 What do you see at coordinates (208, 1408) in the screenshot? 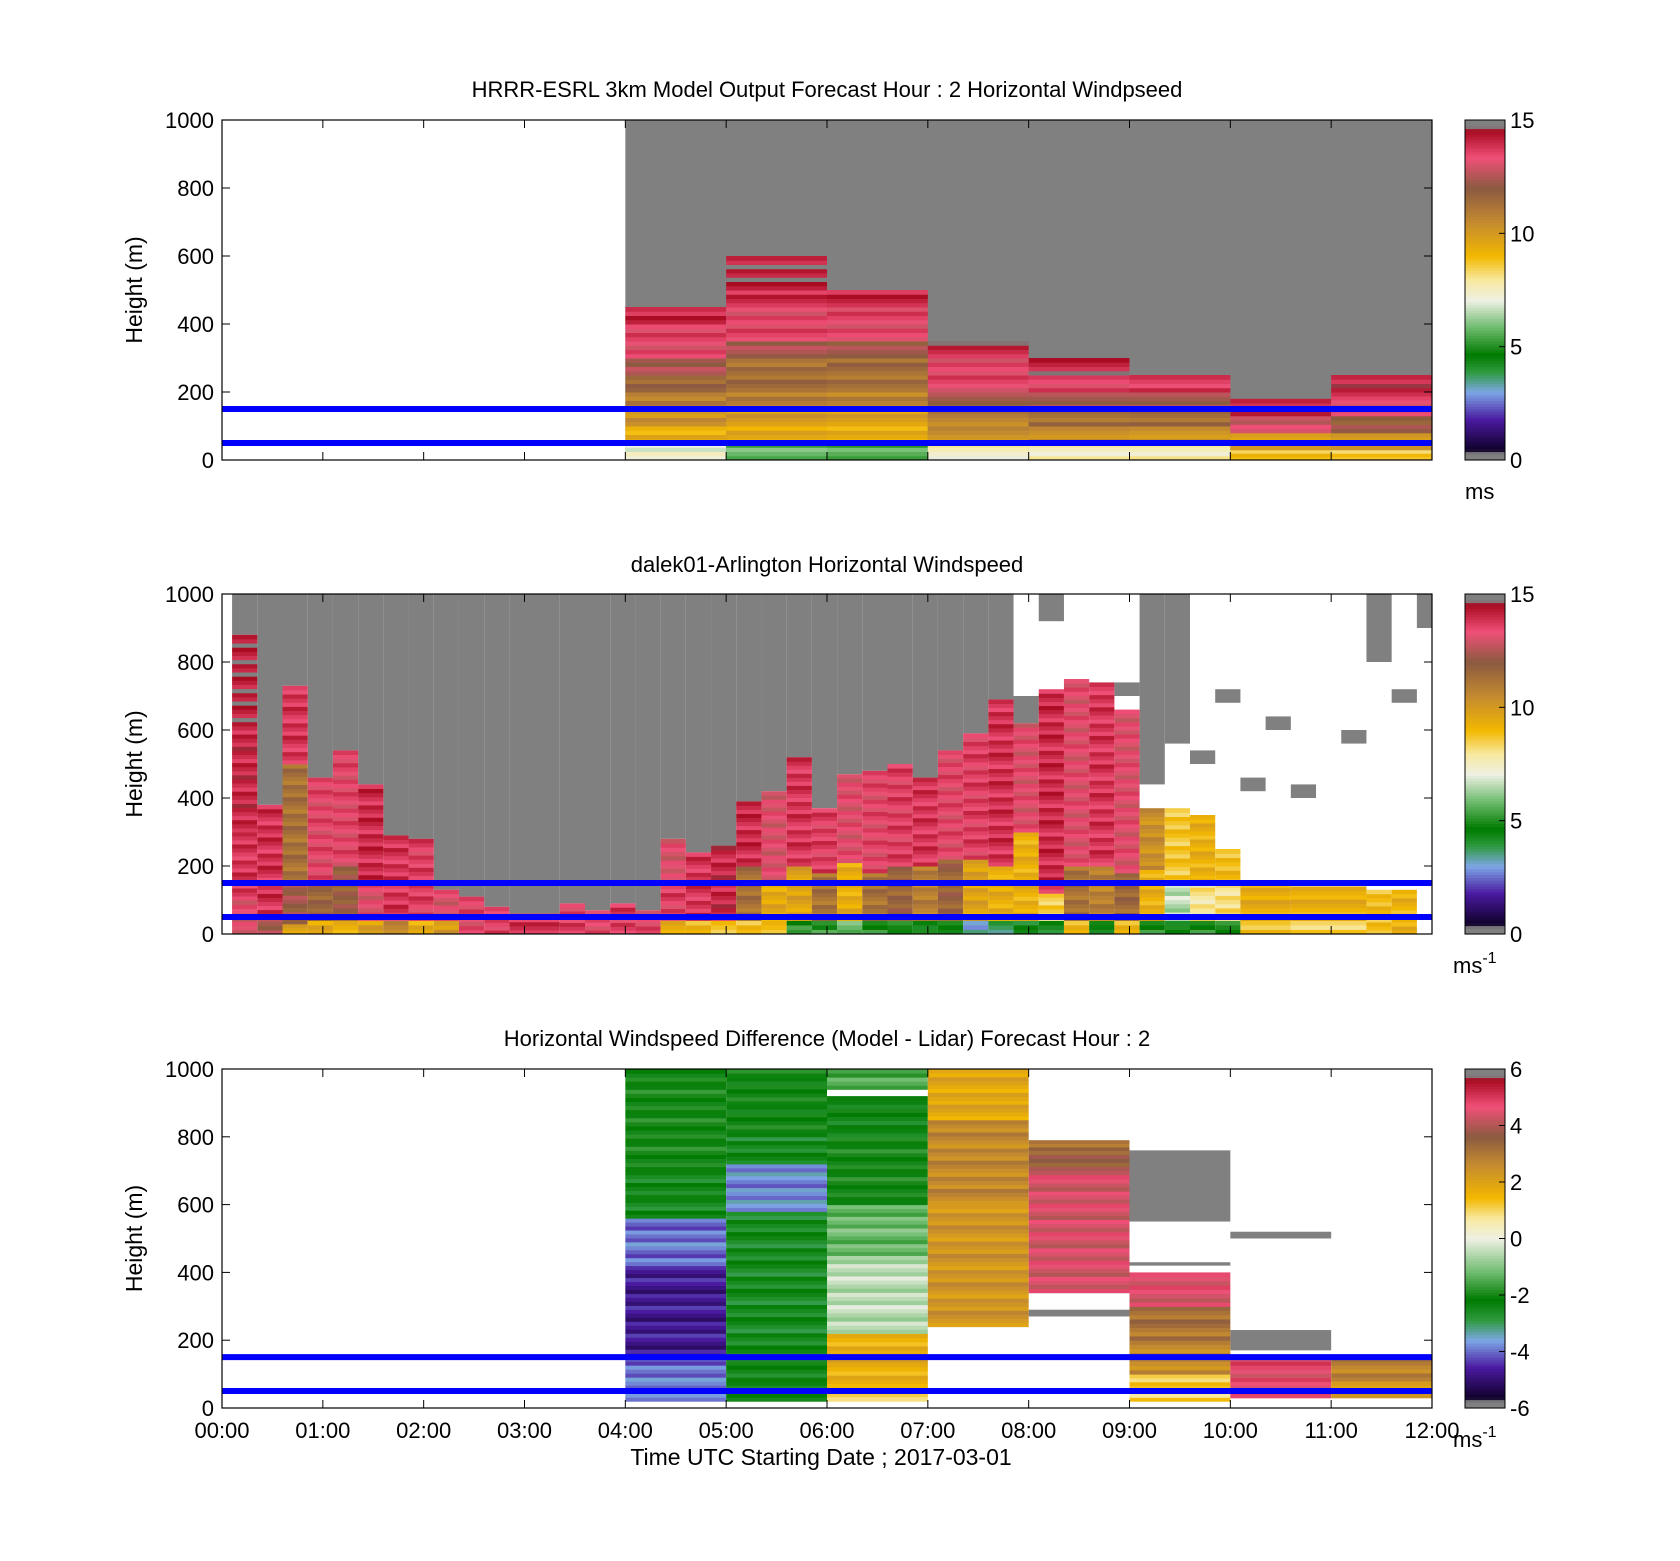
I see `y-tick-label: 0` at bounding box center [208, 1408].